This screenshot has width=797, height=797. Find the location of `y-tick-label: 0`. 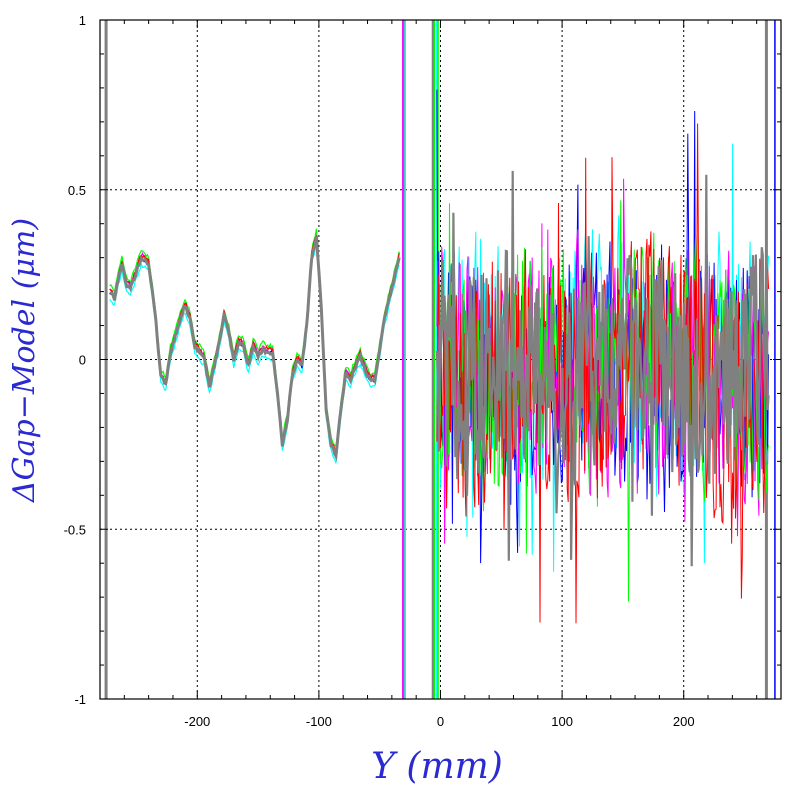

y-tick-label: 0 is located at coordinates (82, 360).